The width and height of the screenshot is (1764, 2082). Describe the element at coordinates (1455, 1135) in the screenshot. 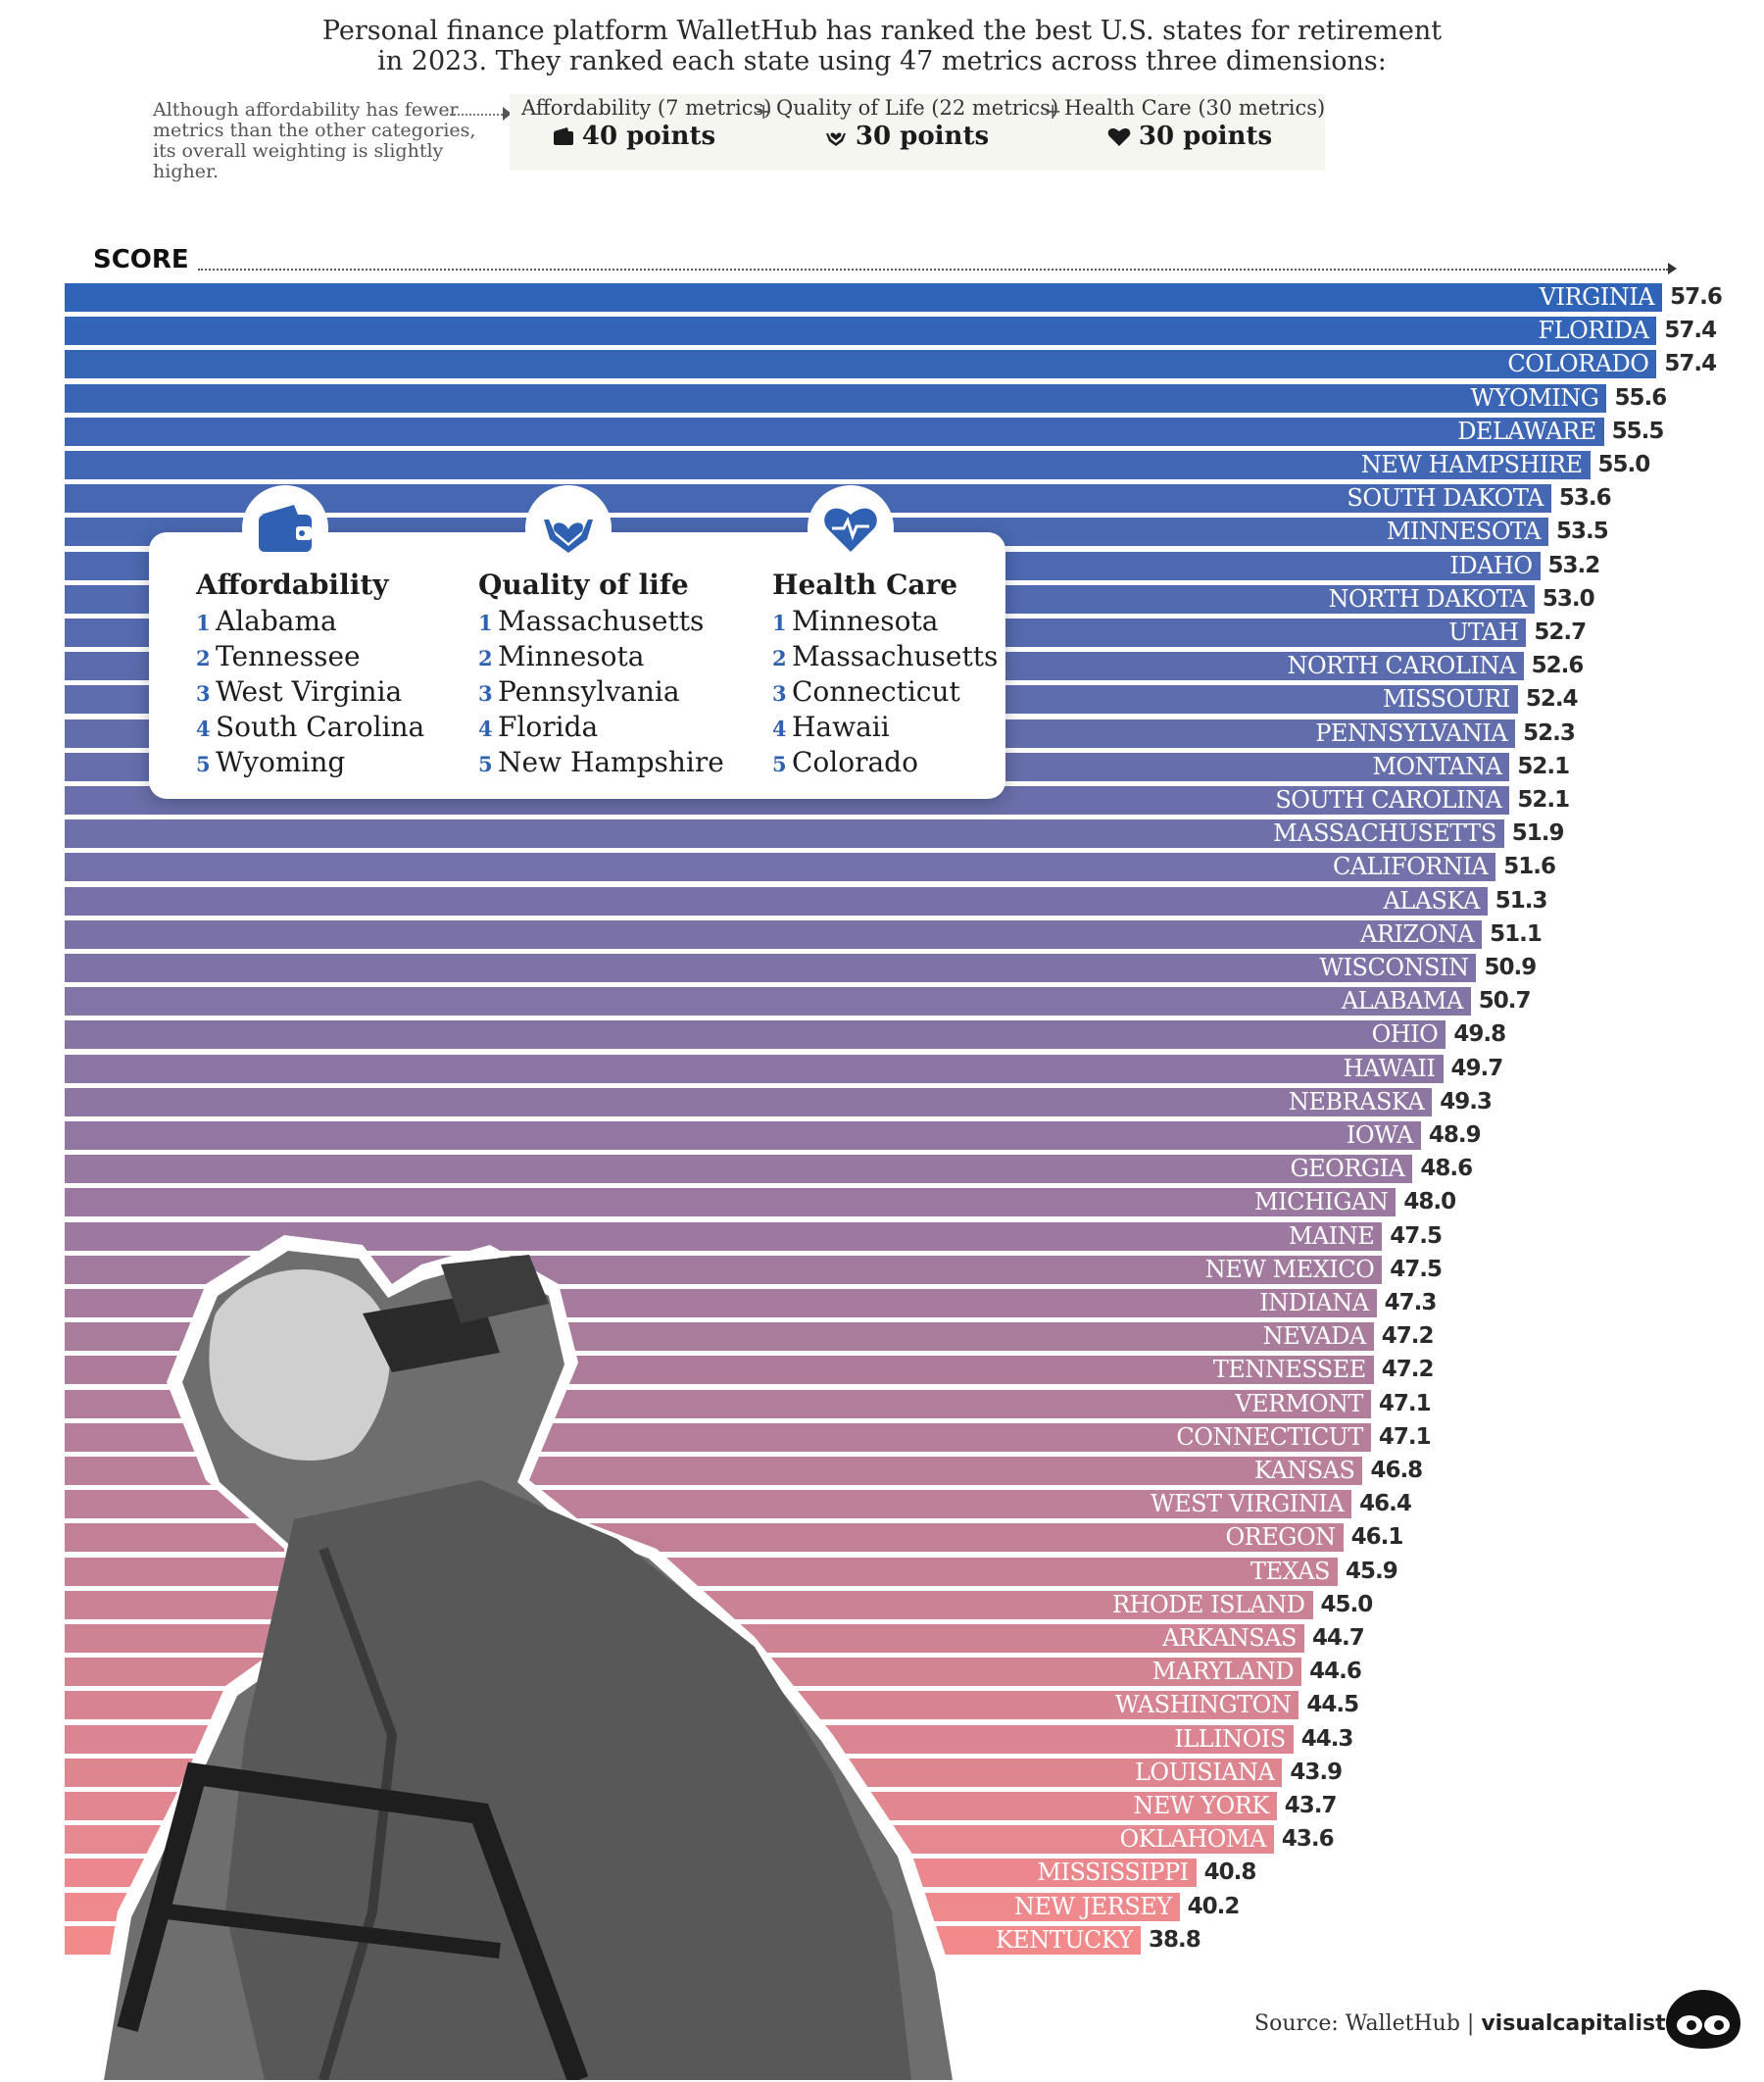

I see `bar-value-label: 48.9` at that location.